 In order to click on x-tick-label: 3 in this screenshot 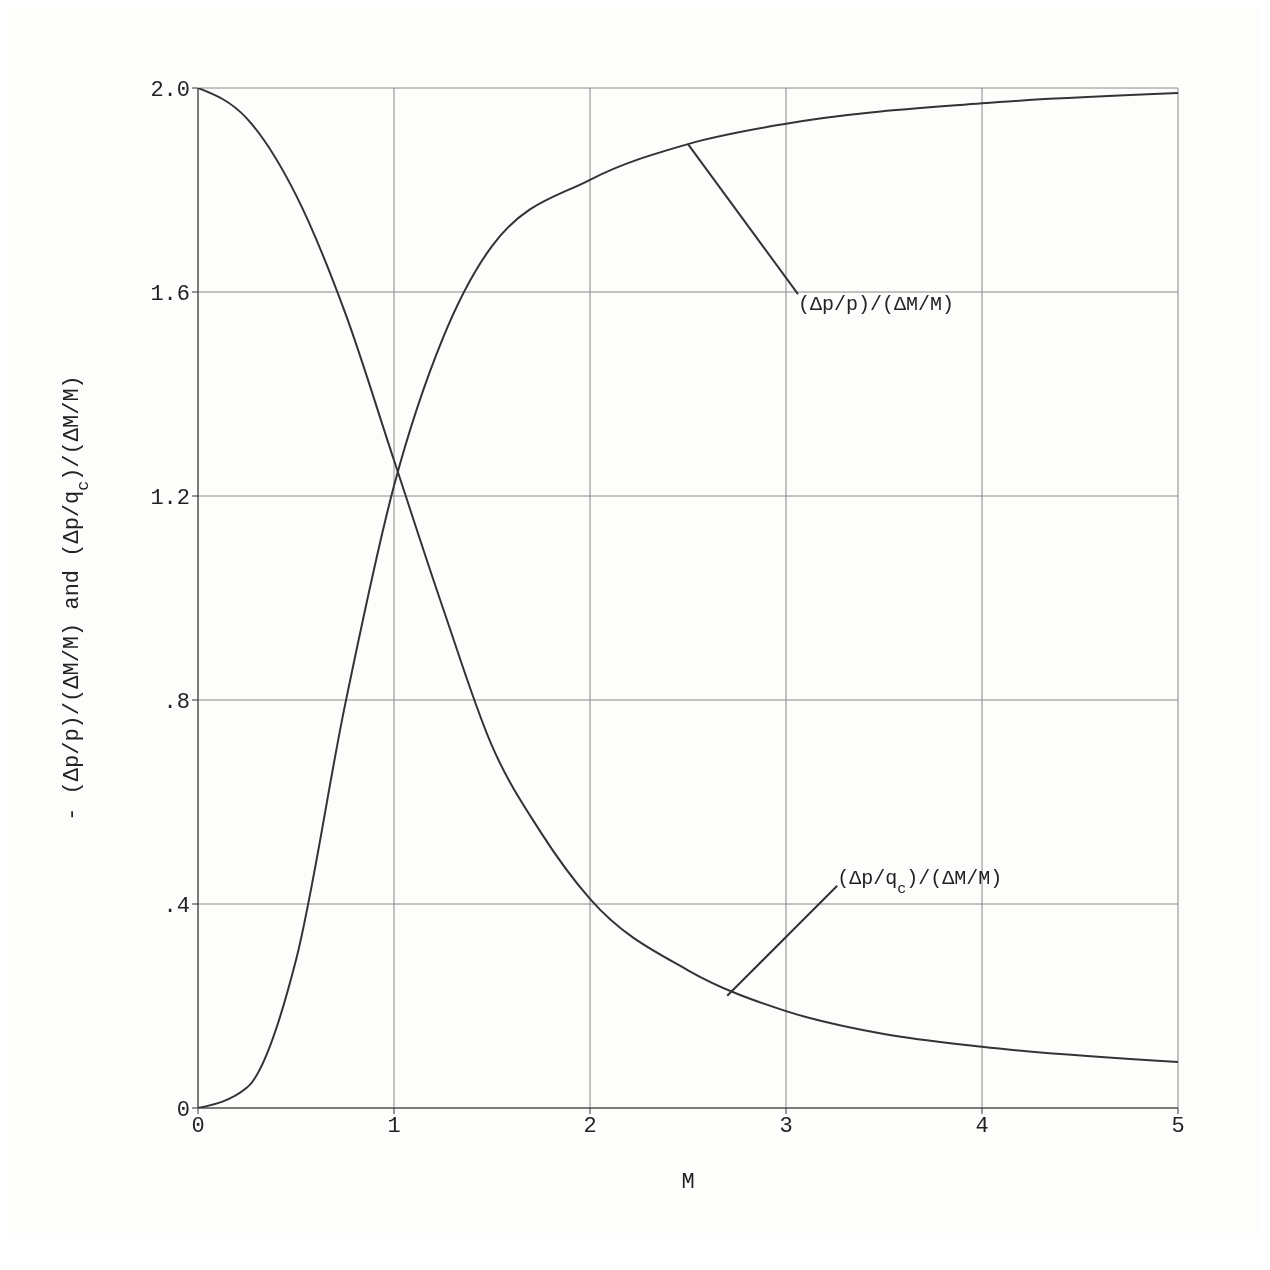, I will do `click(786, 1126)`.